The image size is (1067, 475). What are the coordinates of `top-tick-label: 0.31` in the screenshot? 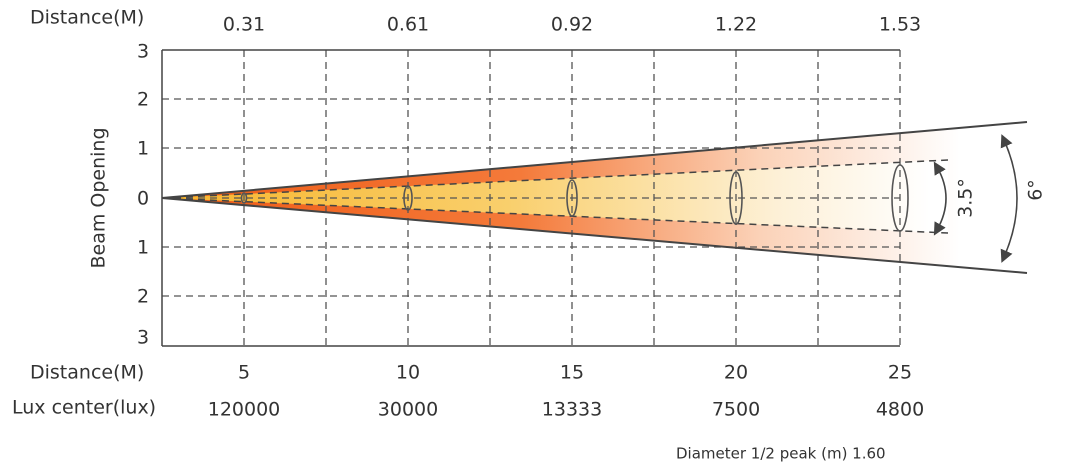 It's located at (244, 25).